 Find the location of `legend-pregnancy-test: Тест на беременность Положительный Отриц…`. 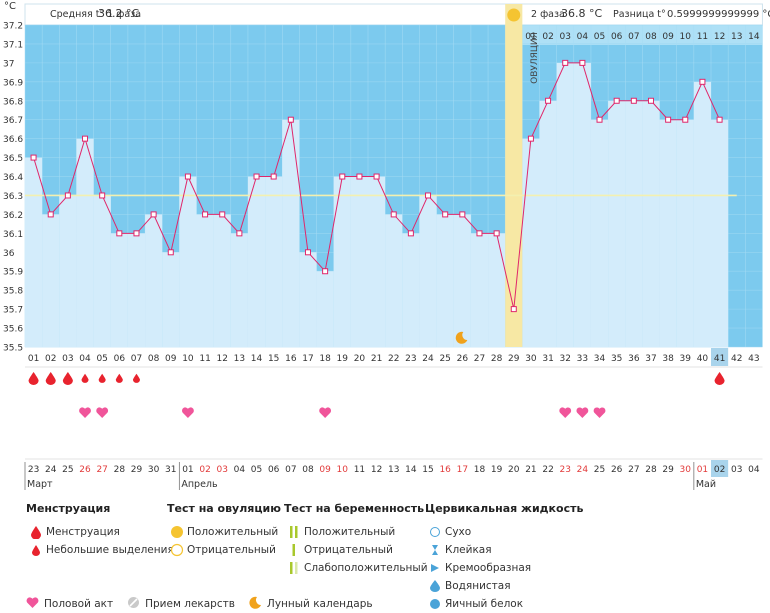

legend-pregnancy-test: Тест на беременность Положительный Отриц… is located at coordinates (356, 539).